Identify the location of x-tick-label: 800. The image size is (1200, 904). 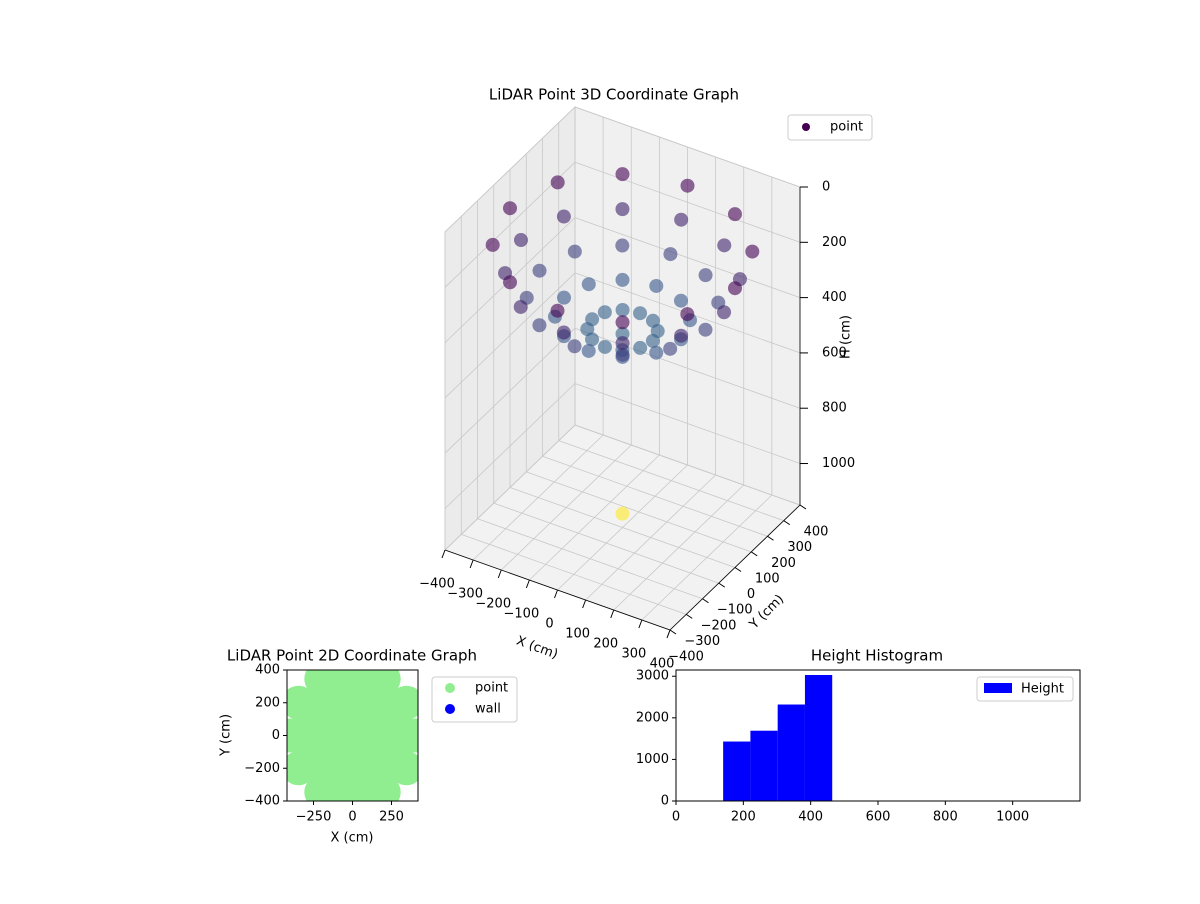
(945, 817).